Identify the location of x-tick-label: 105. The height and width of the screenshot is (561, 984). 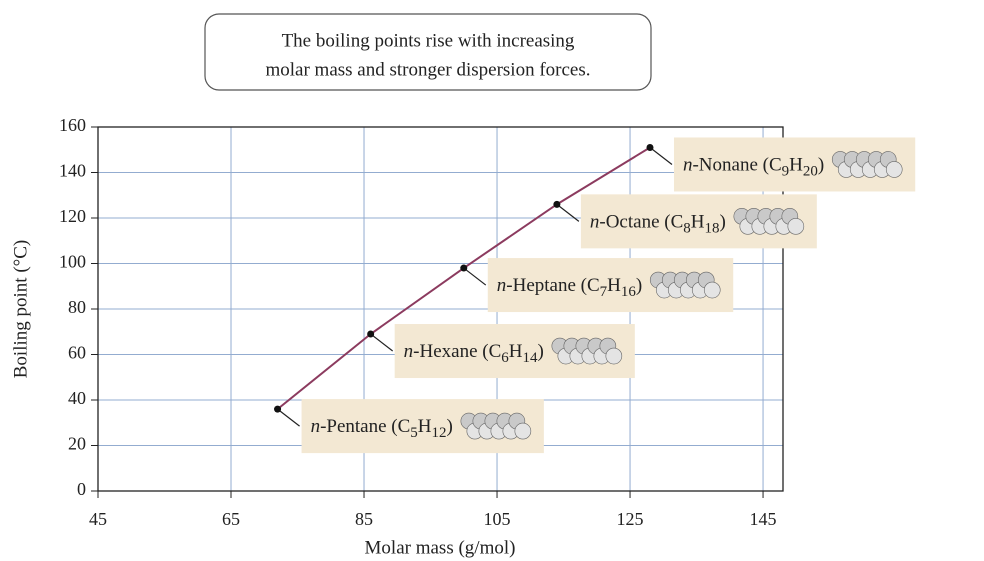
(497, 519).